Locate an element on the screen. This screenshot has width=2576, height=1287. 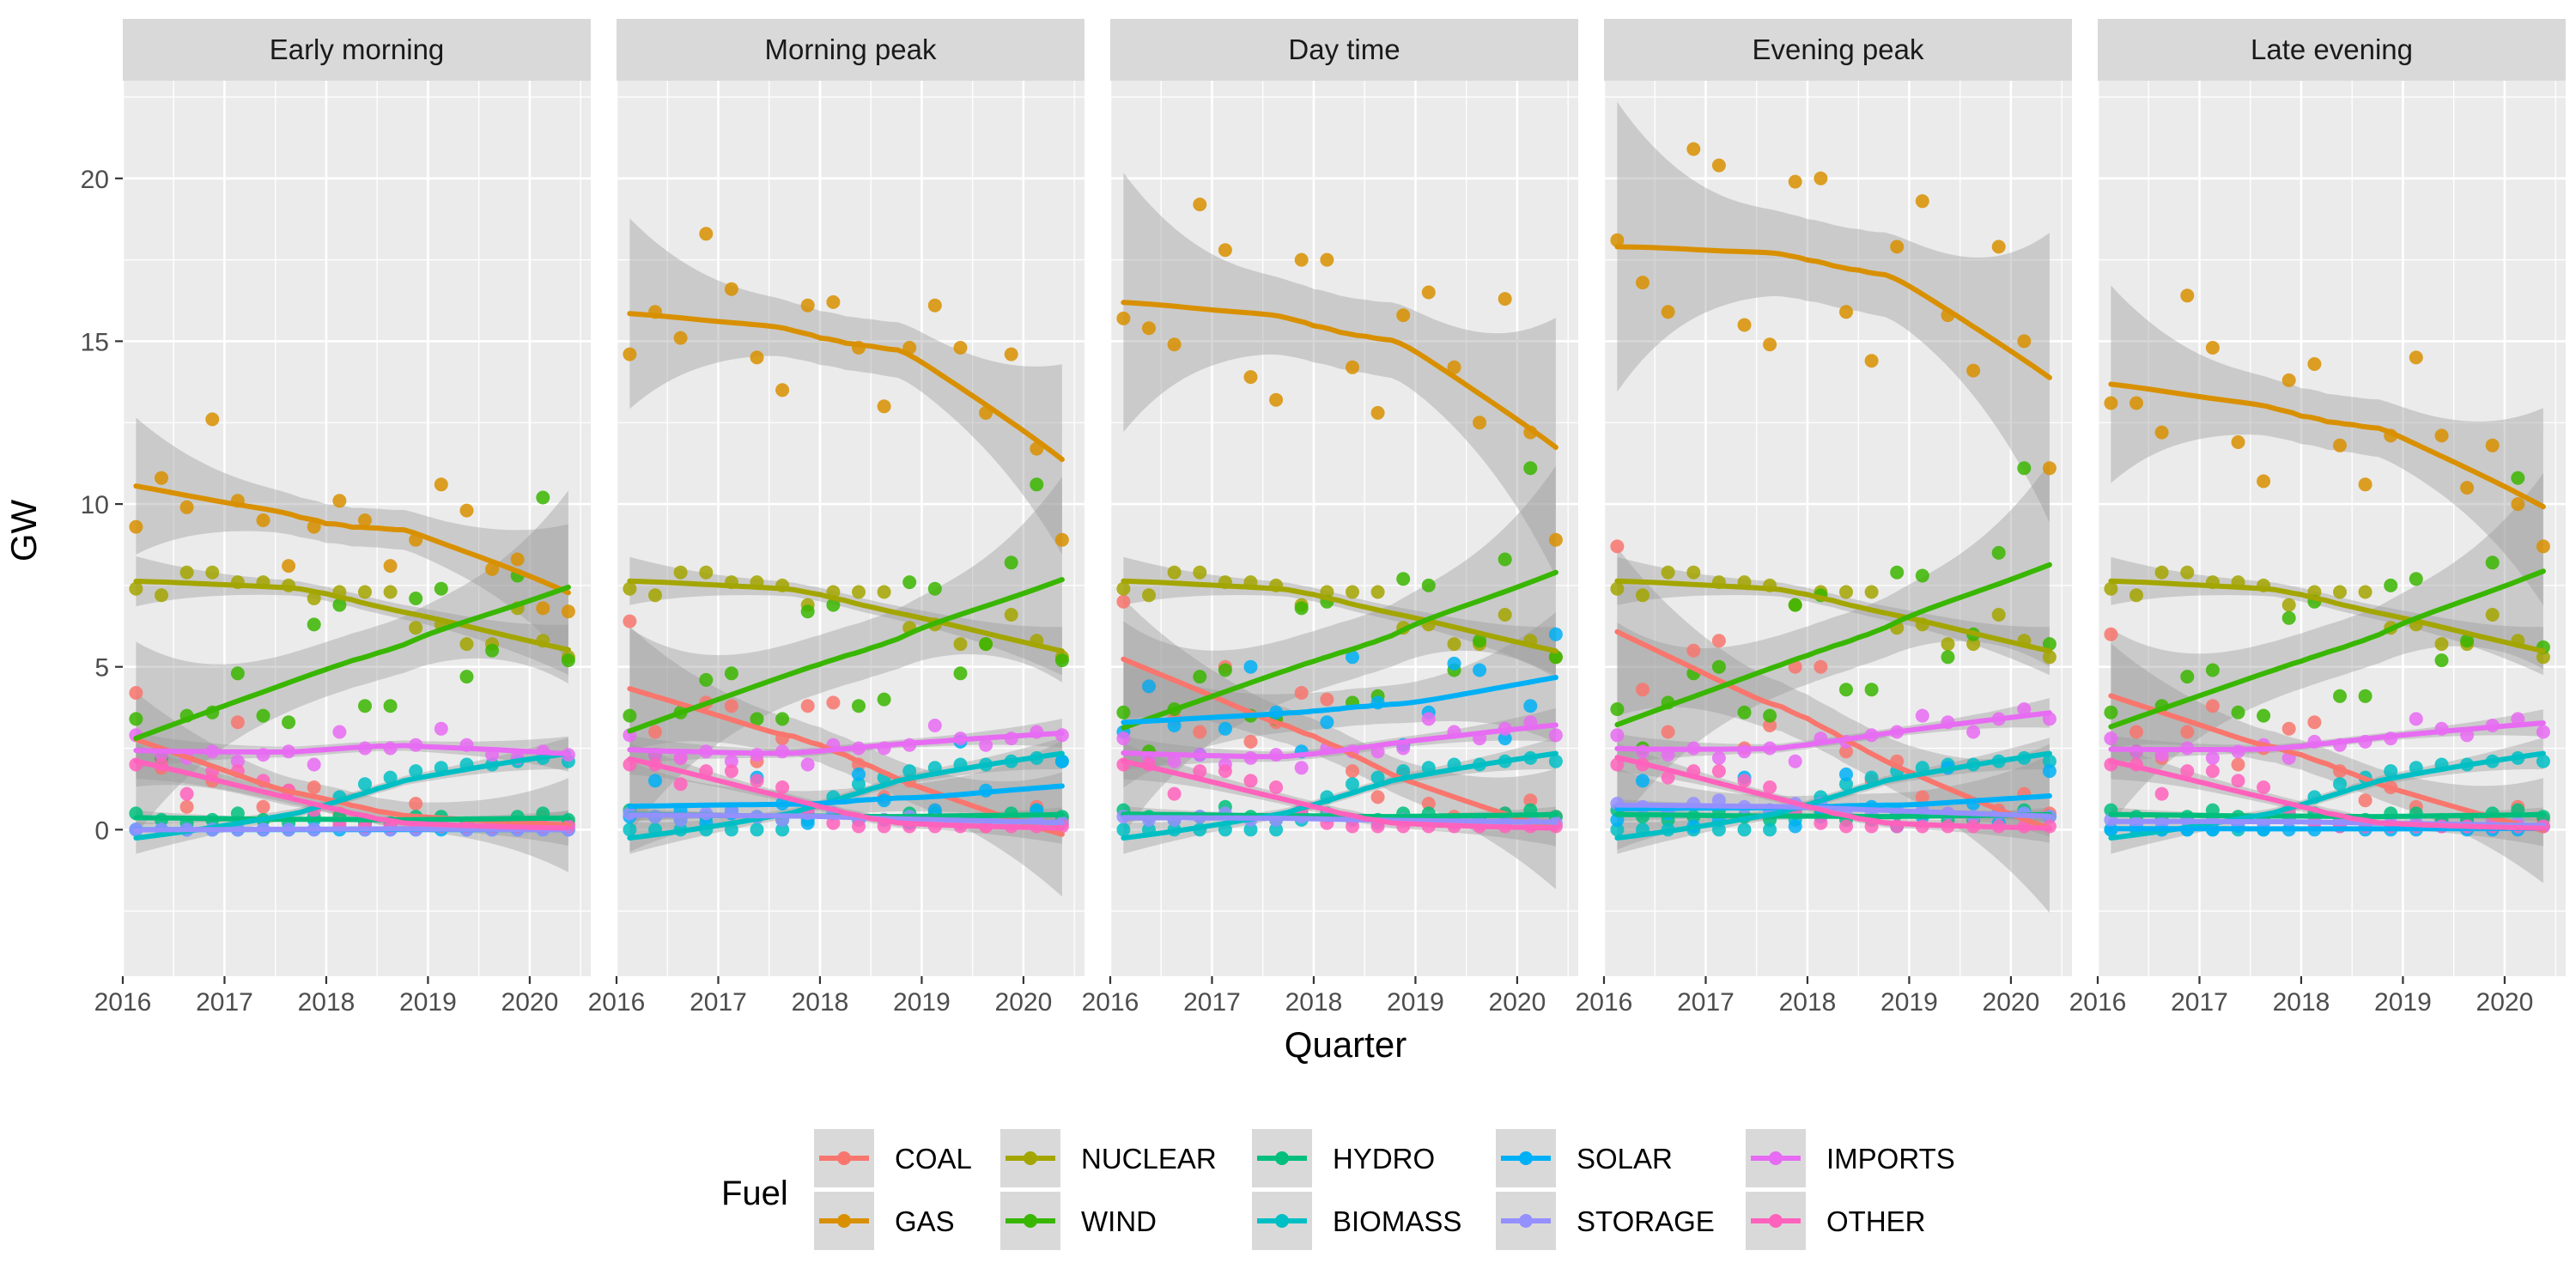
band-coal is located at coordinates (845, 761).